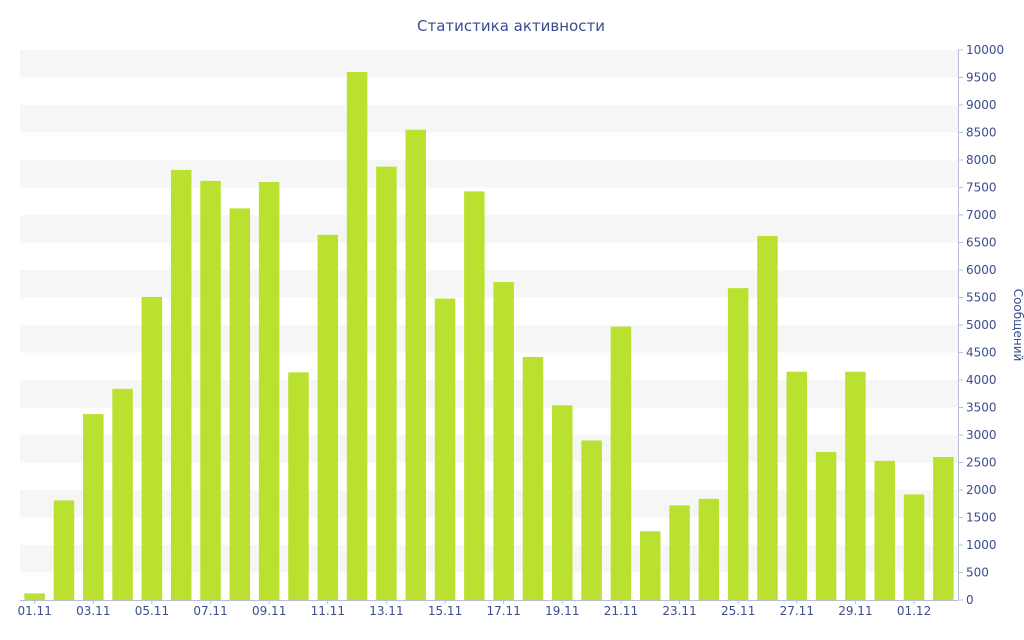 This screenshot has height=640, width=1024. Describe the element at coordinates (977, 573) in the screenshot. I see `y-tick-label: 500` at that location.